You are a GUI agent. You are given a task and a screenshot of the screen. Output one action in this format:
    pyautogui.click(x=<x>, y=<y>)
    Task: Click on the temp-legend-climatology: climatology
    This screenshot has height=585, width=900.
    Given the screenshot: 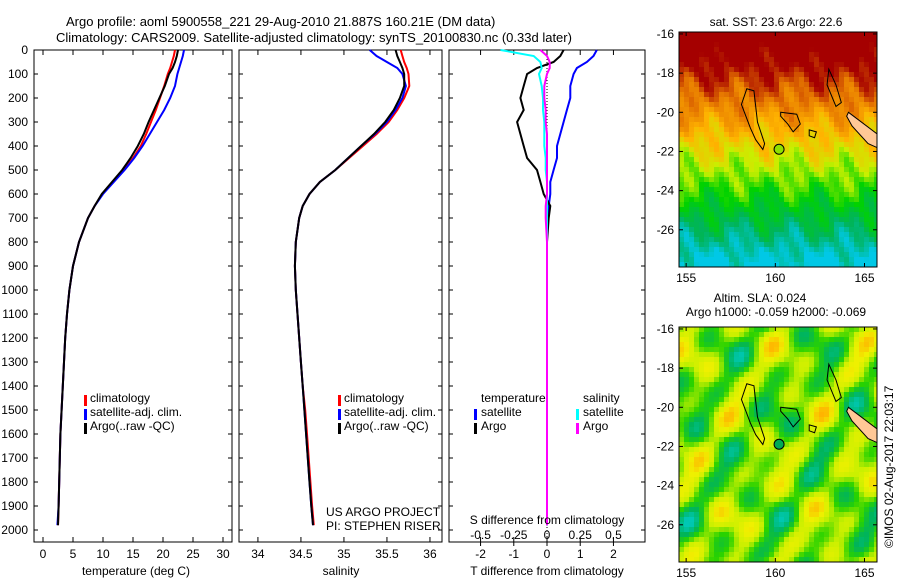 What is the action you would take?
    pyautogui.click(x=120, y=398)
    